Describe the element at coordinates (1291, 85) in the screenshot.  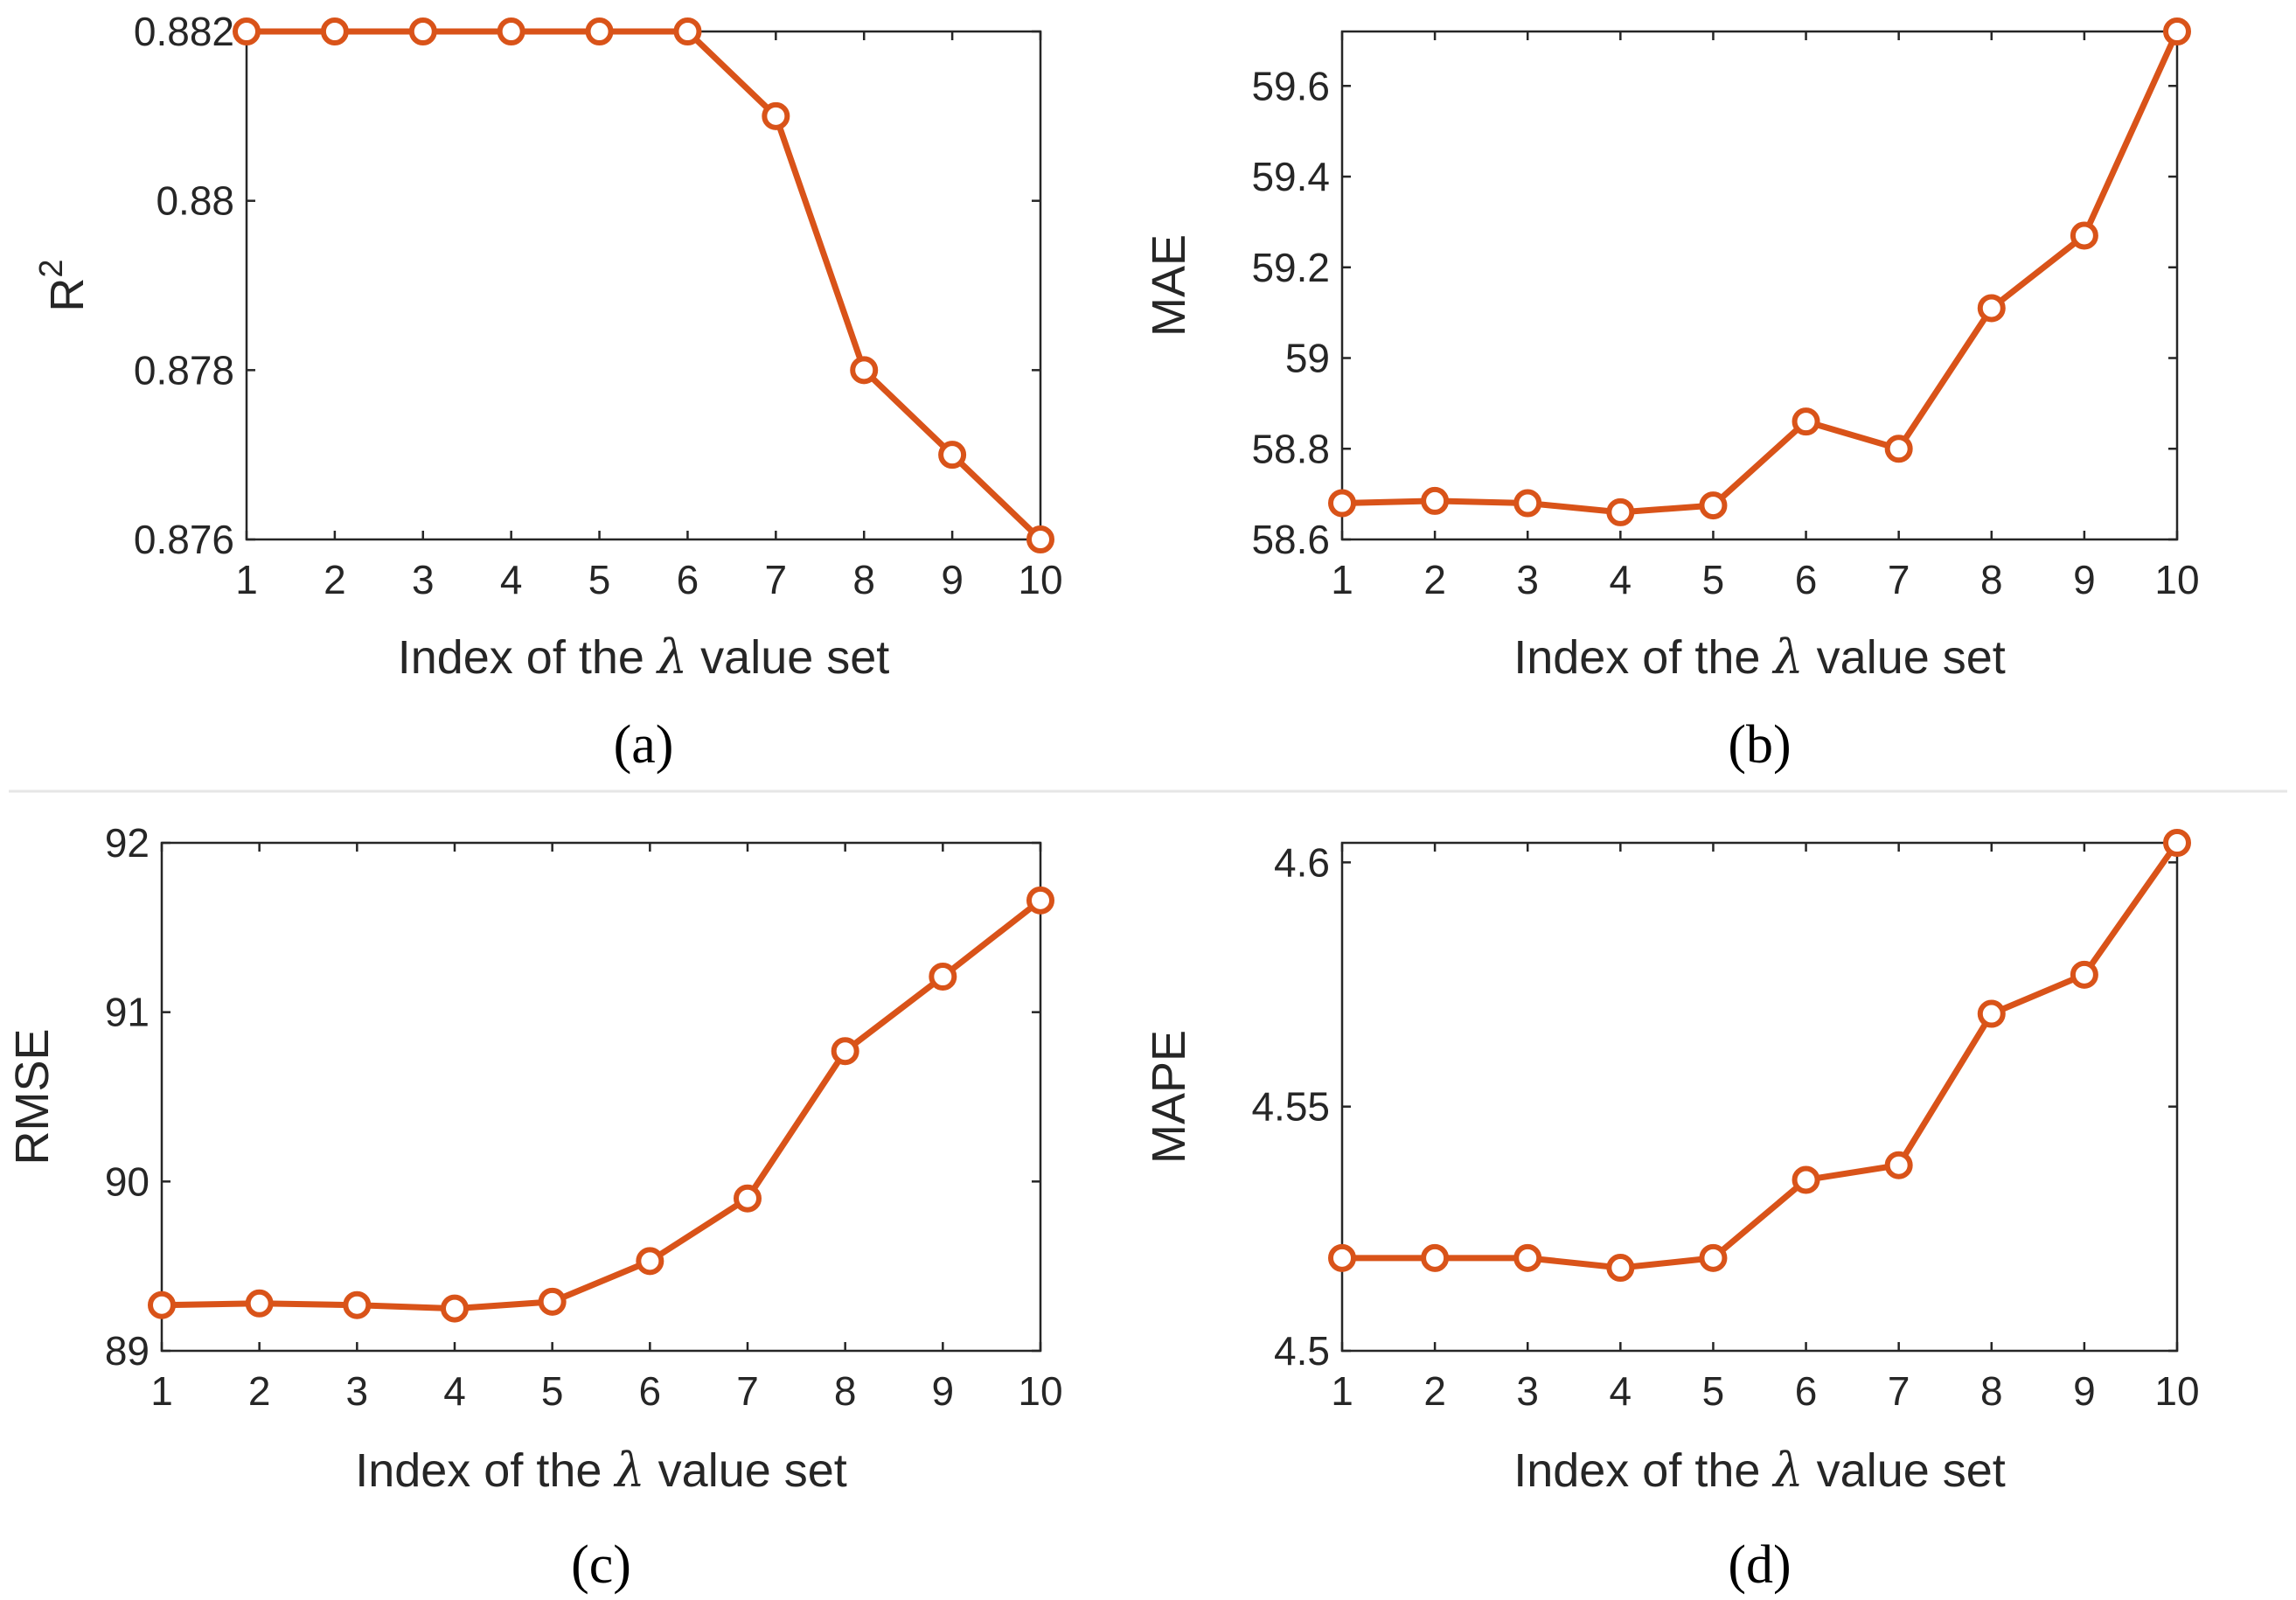
I see `y-tick-label: 59.6` at that location.